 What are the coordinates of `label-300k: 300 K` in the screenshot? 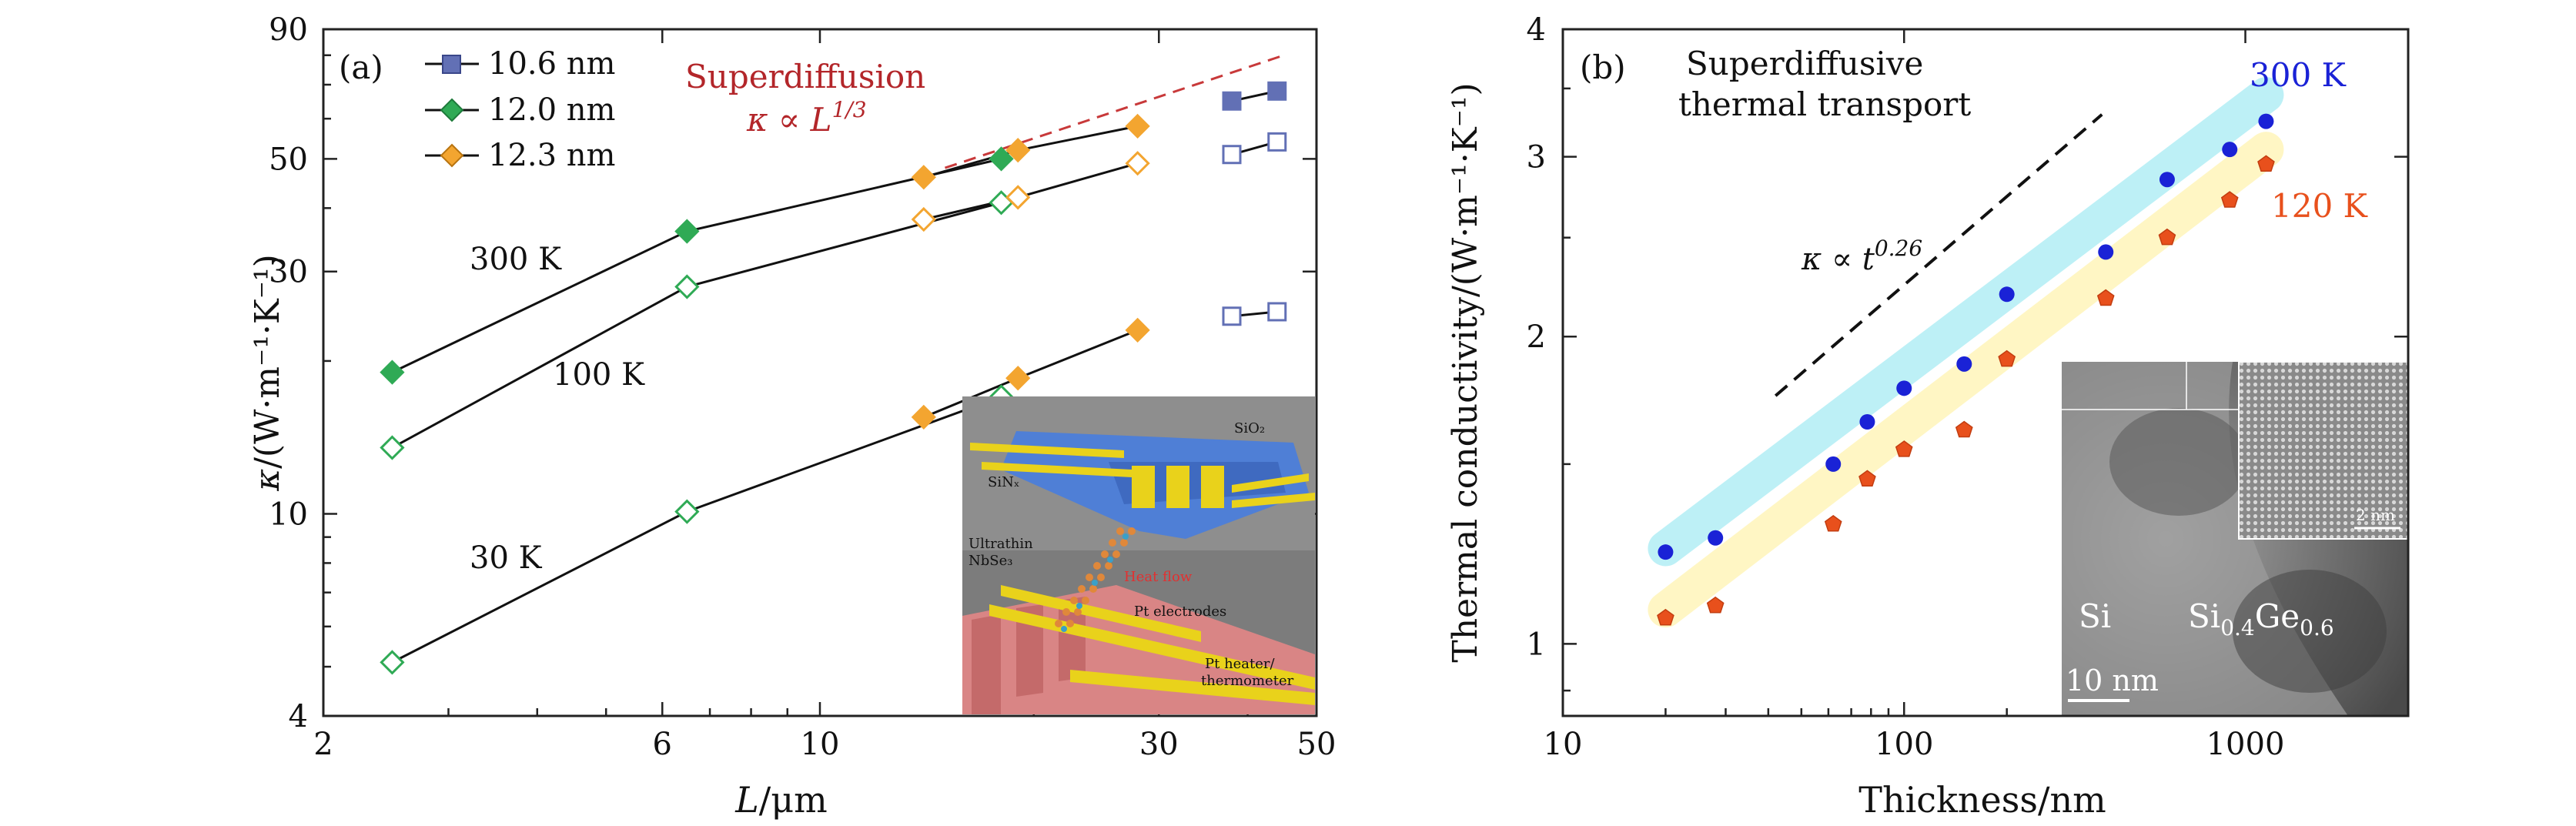 It's located at (516, 259).